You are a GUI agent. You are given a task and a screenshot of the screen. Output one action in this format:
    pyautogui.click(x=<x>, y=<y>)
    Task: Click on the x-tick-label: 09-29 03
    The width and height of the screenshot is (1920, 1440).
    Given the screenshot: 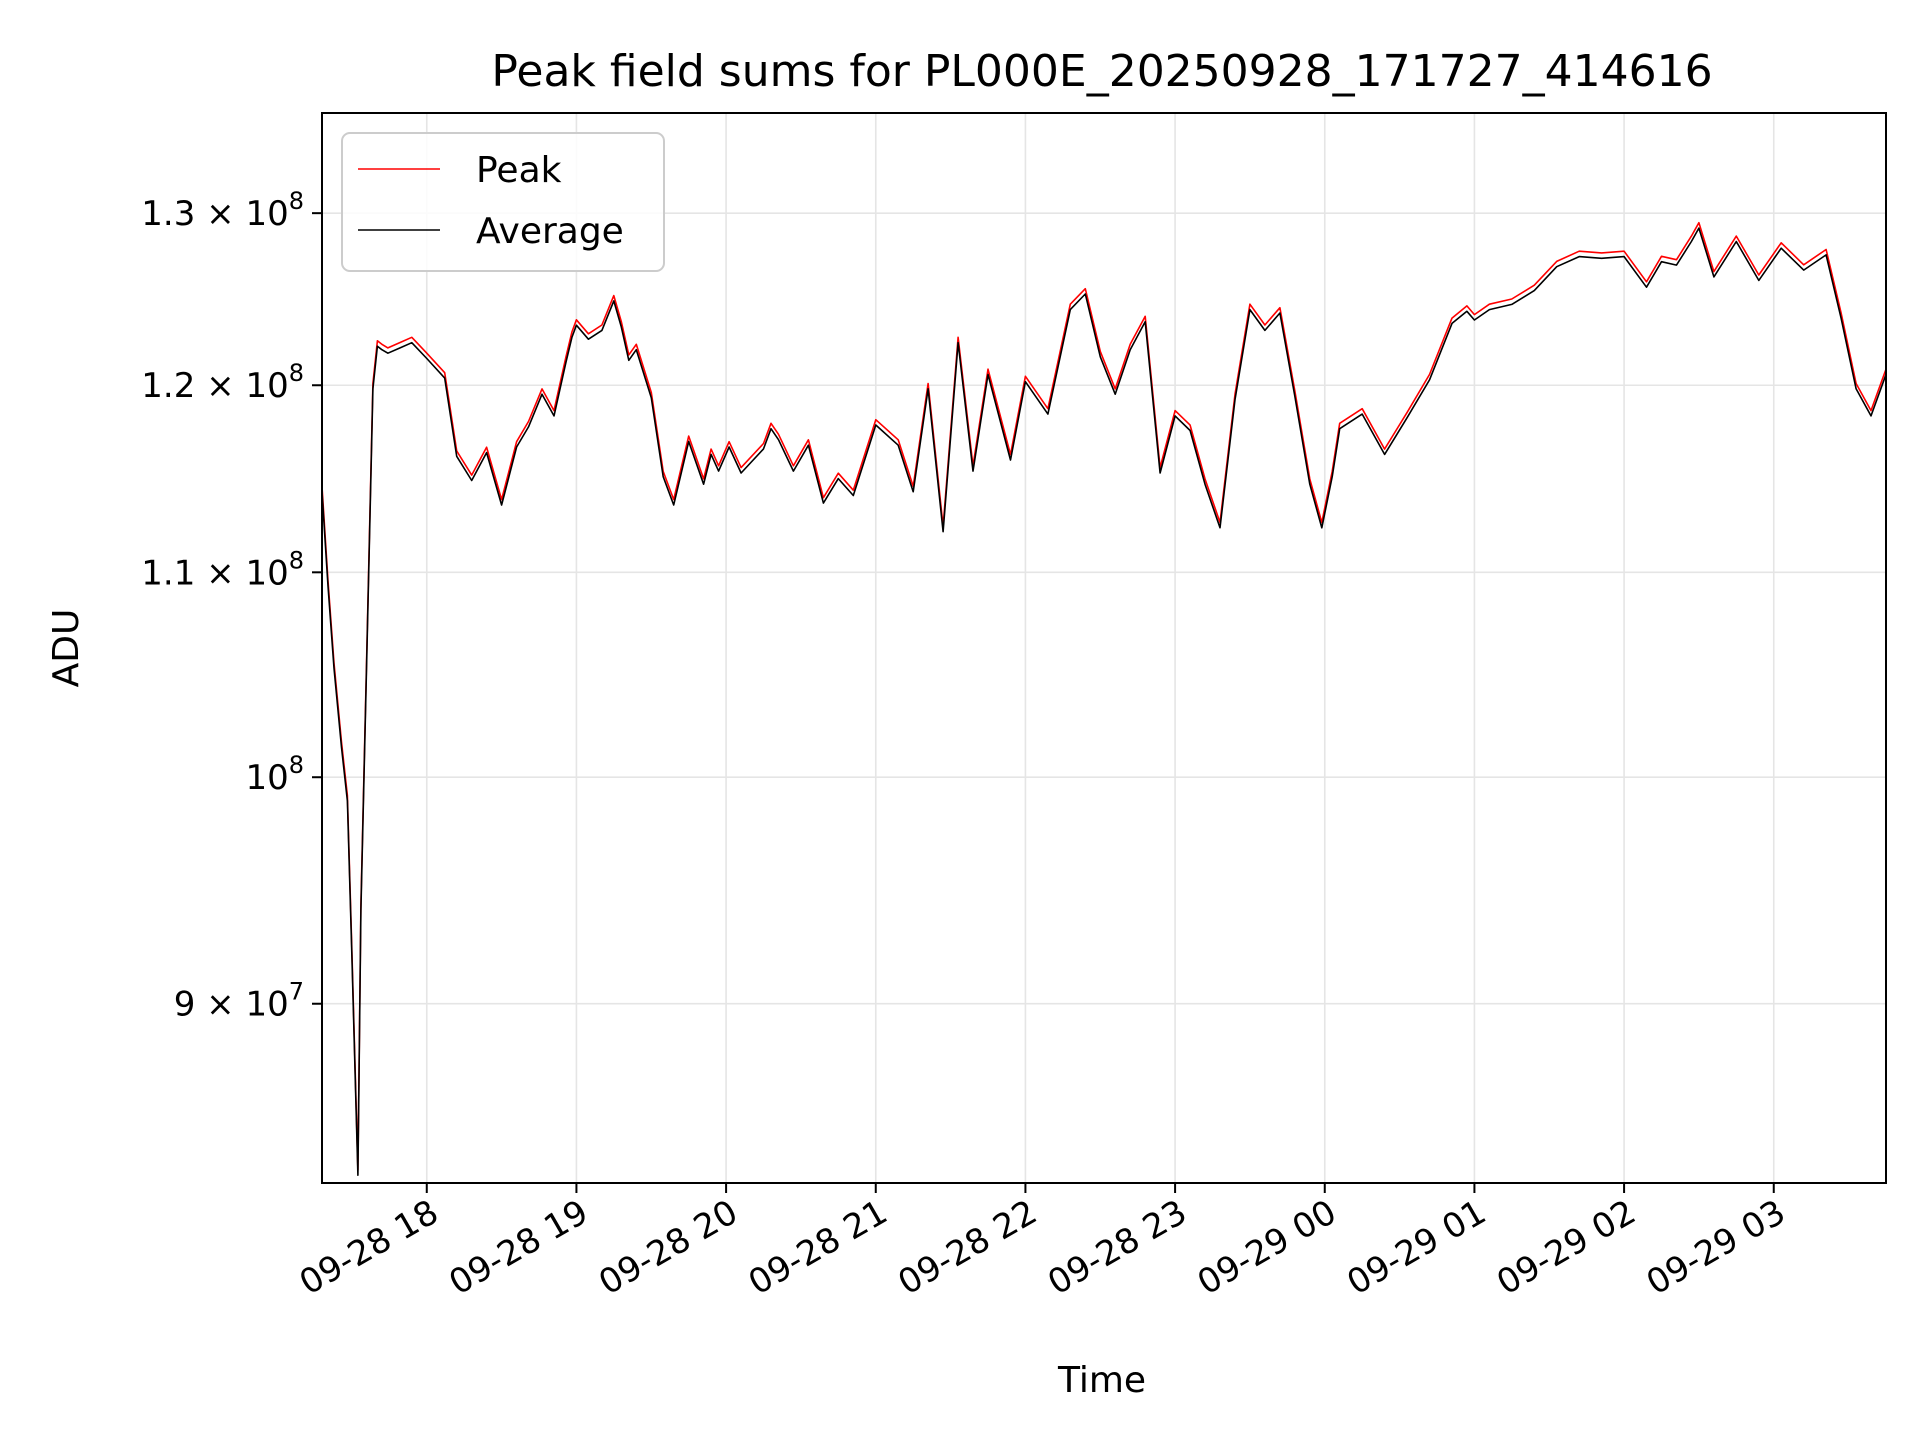 What is the action you would take?
    pyautogui.click(x=1716, y=1247)
    